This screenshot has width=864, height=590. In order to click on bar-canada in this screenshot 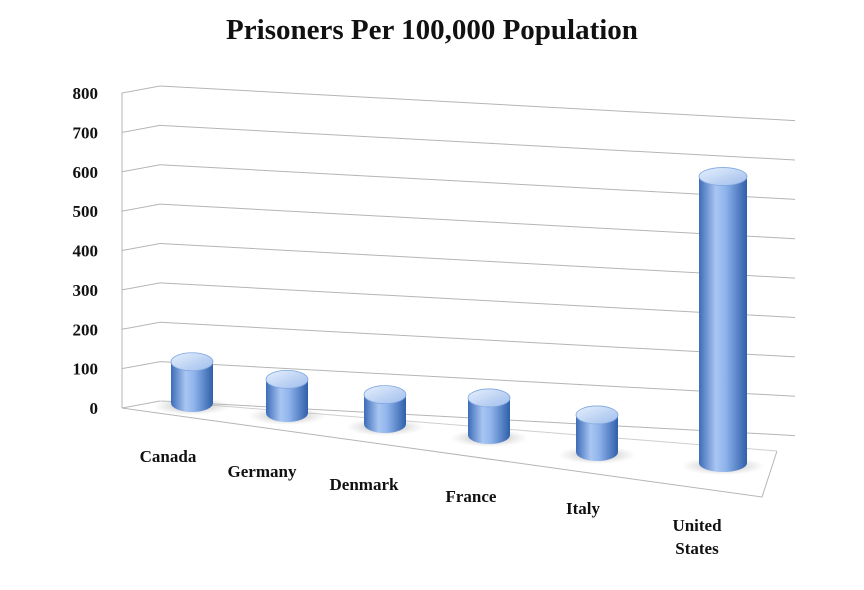, I will do `click(192, 383)`.